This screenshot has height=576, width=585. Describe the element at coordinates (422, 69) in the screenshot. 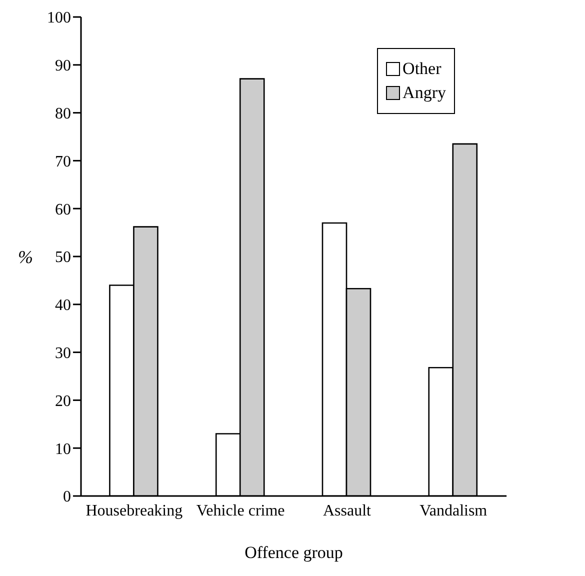

I see `legend-label: Other` at that location.